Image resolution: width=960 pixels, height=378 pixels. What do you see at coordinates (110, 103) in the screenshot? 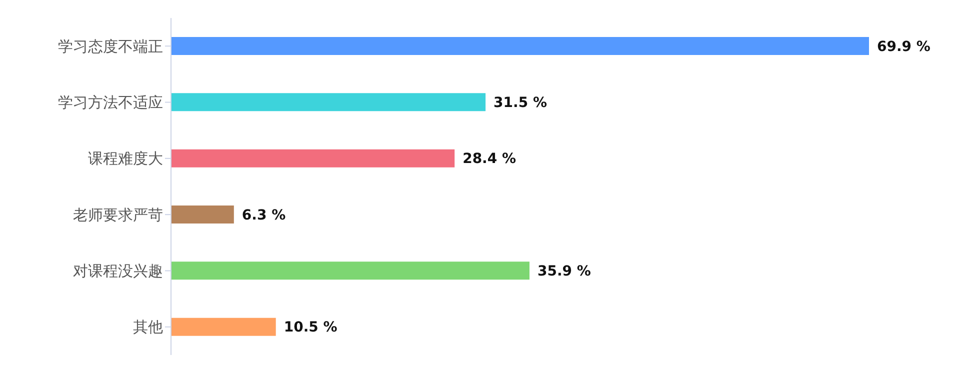
I see `y-tick-label: 学习方法不适应` at bounding box center [110, 103].